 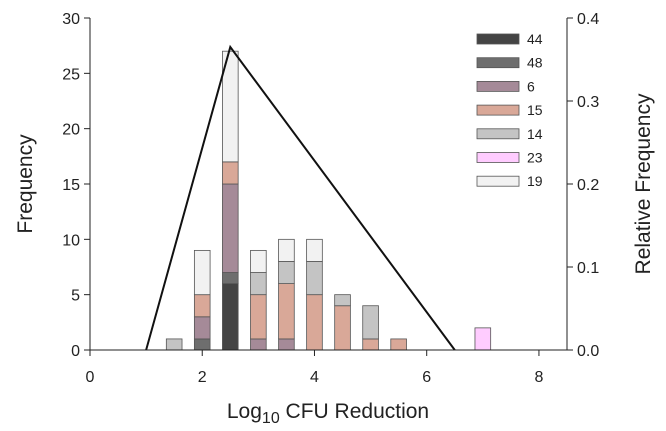 I want to click on y2-tick-label: 0.2, so click(x=588, y=185).